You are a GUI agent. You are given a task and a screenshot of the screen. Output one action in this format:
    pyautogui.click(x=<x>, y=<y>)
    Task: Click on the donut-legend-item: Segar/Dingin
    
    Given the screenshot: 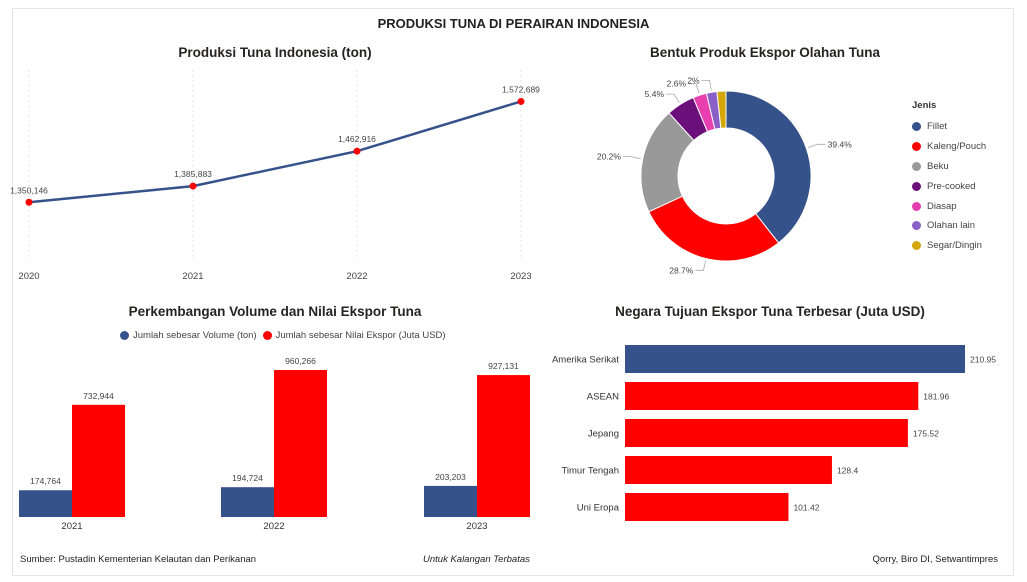 What is the action you would take?
    pyautogui.click(x=949, y=246)
    